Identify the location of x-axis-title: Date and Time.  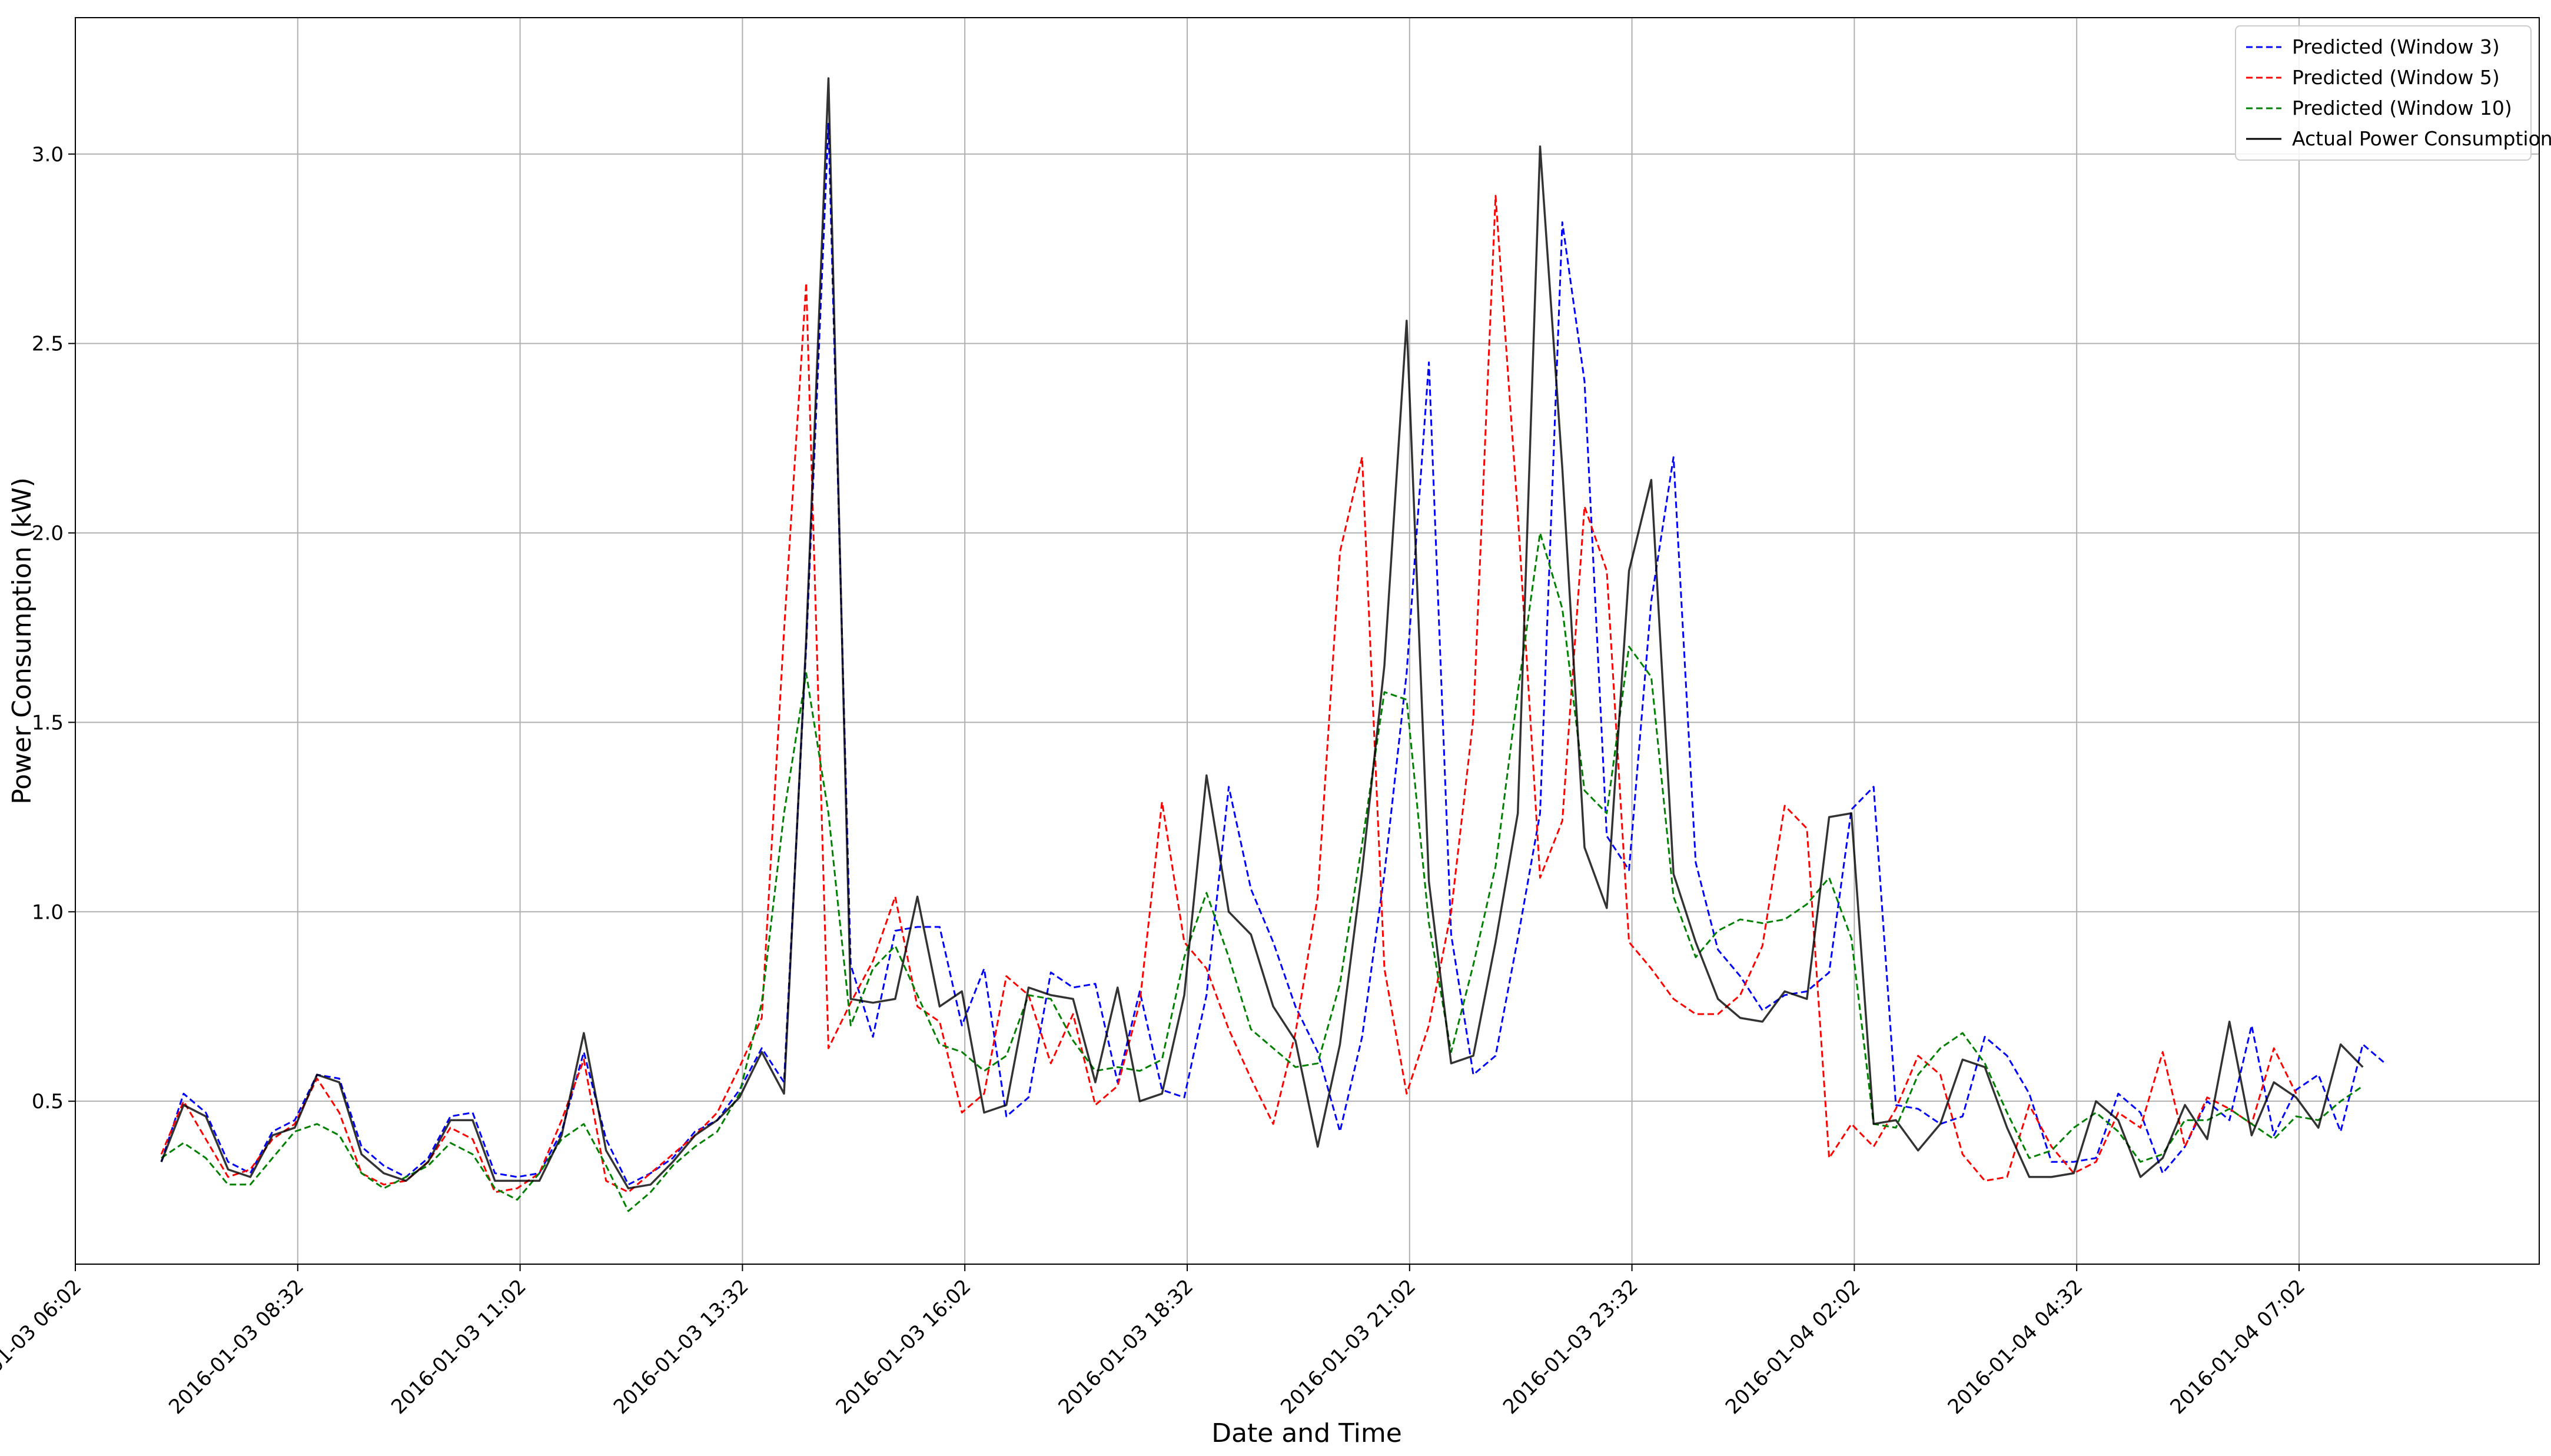
(1306, 1433).